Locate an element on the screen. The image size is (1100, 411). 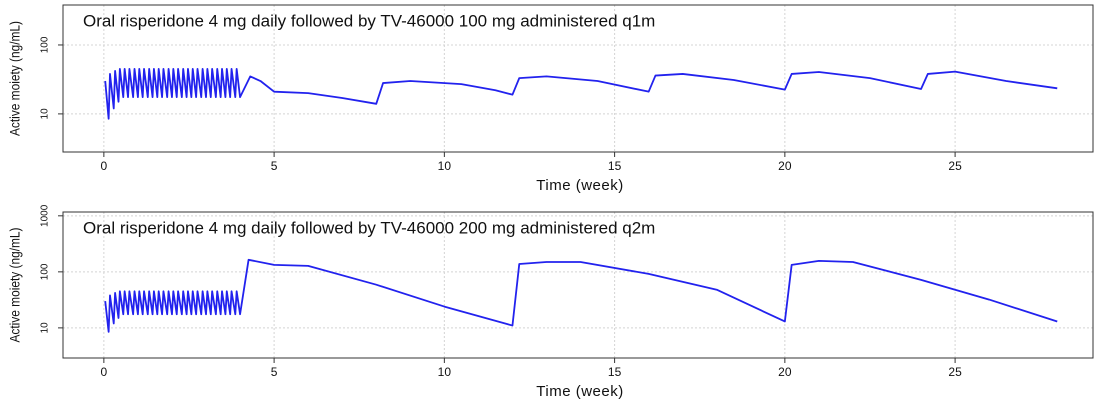
y-tick-label: 1000 is located at coordinates (45, 215).